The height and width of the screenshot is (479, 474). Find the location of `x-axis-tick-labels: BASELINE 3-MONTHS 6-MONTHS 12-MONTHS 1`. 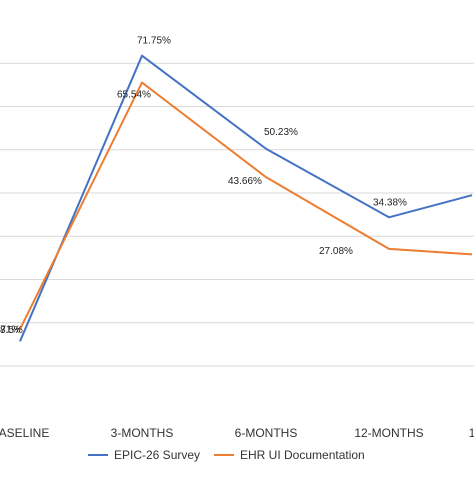

x-axis-tick-labels: BASELINE 3-MONTHS 6-MONTHS 12-MONTHS 1 is located at coordinates (237, 433).